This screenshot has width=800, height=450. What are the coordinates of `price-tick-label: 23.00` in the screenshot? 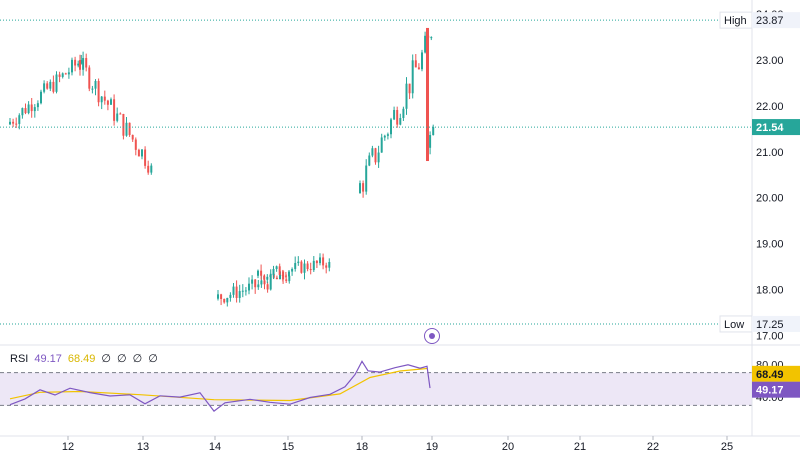 It's located at (770, 61).